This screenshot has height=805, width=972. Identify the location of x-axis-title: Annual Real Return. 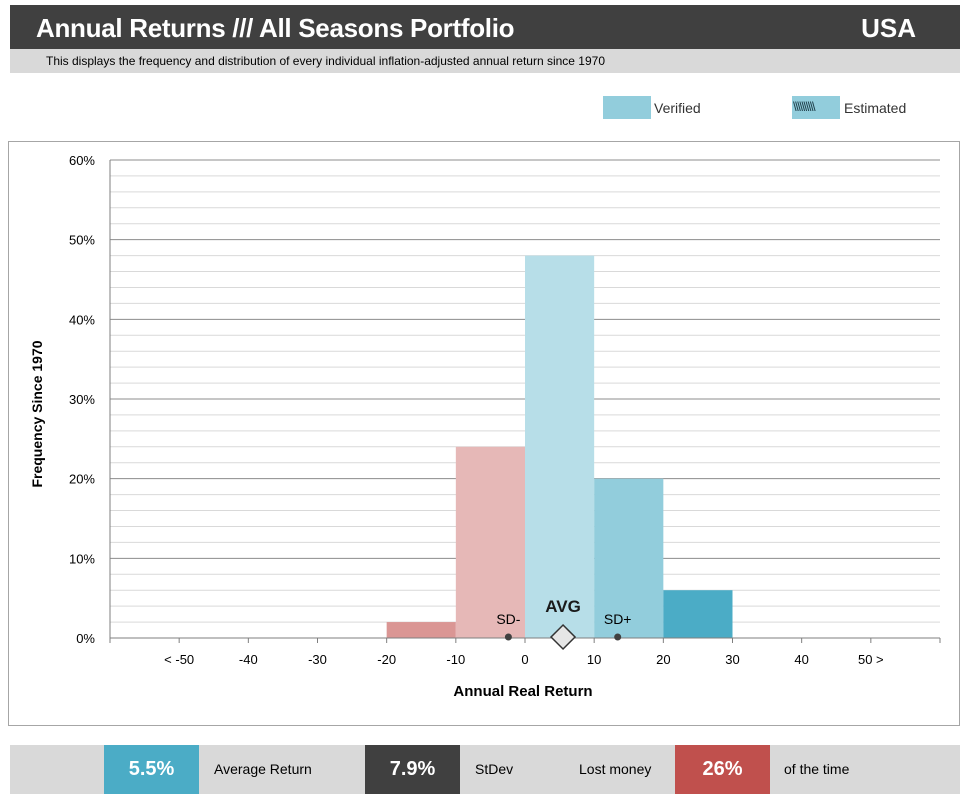
(522, 691).